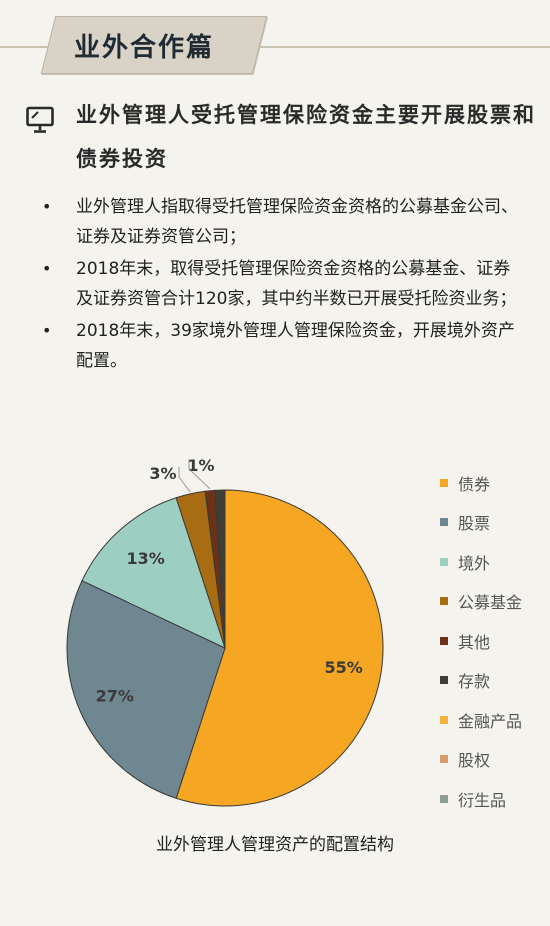 The width and height of the screenshot is (550, 926). What do you see at coordinates (275, 47) in the screenshot?
I see `banner-divider-line` at bounding box center [275, 47].